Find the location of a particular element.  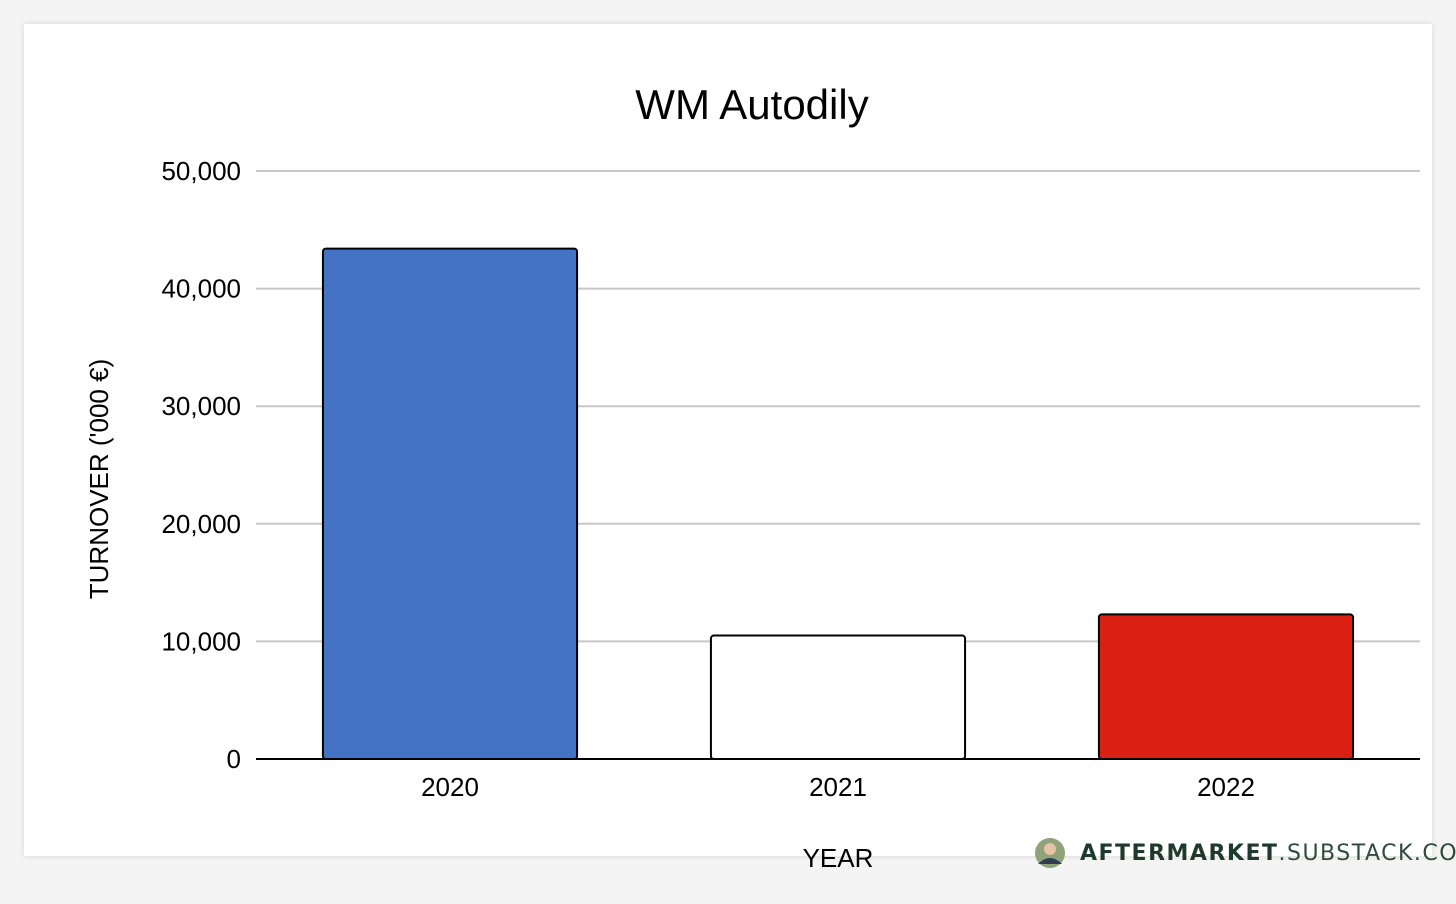

y-tick-labels: 0 10,000 20,000 30,000 40,000 50,000 is located at coordinates (201, 465).